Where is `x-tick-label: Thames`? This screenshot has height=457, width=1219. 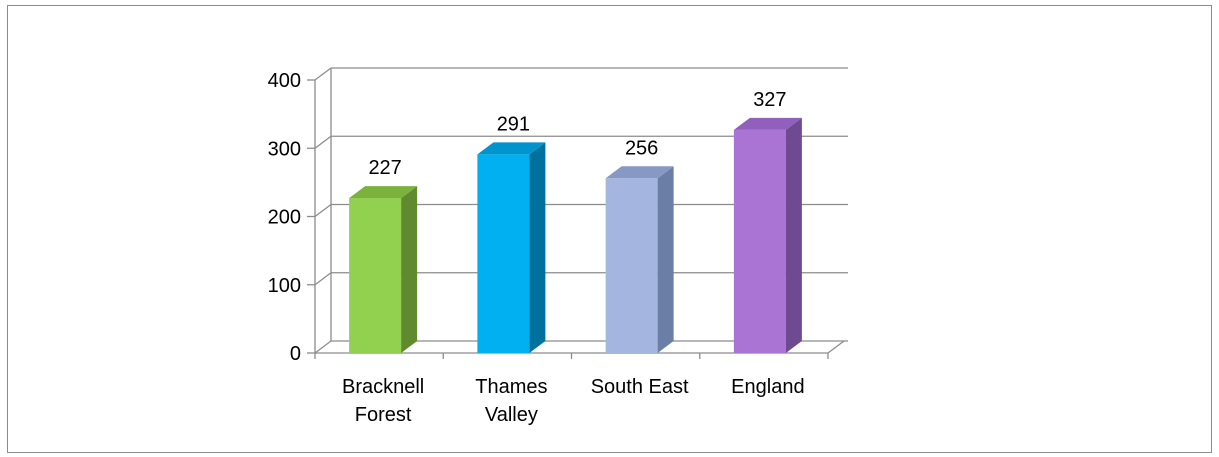
x-tick-label: Thames is located at coordinates (511, 387).